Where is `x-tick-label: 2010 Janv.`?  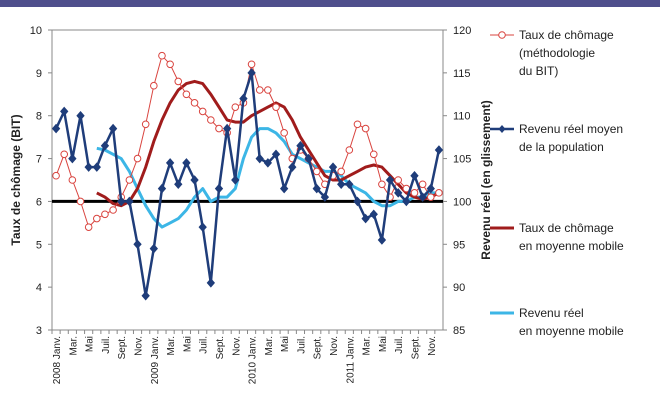 x-tick-label: 2010 Janv. is located at coordinates (253, 360).